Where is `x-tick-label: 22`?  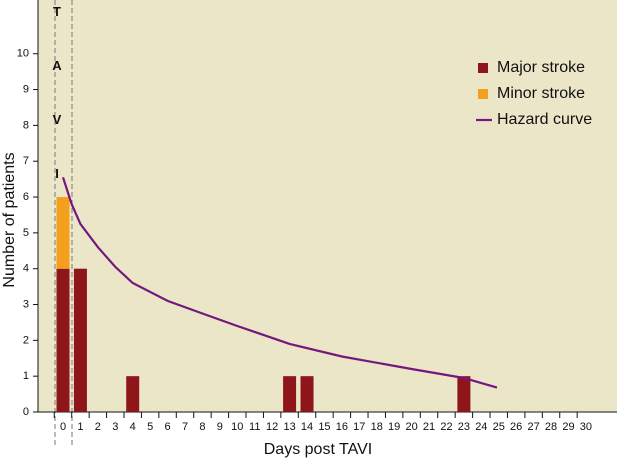
x-tick-label: 22 is located at coordinates (446, 427).